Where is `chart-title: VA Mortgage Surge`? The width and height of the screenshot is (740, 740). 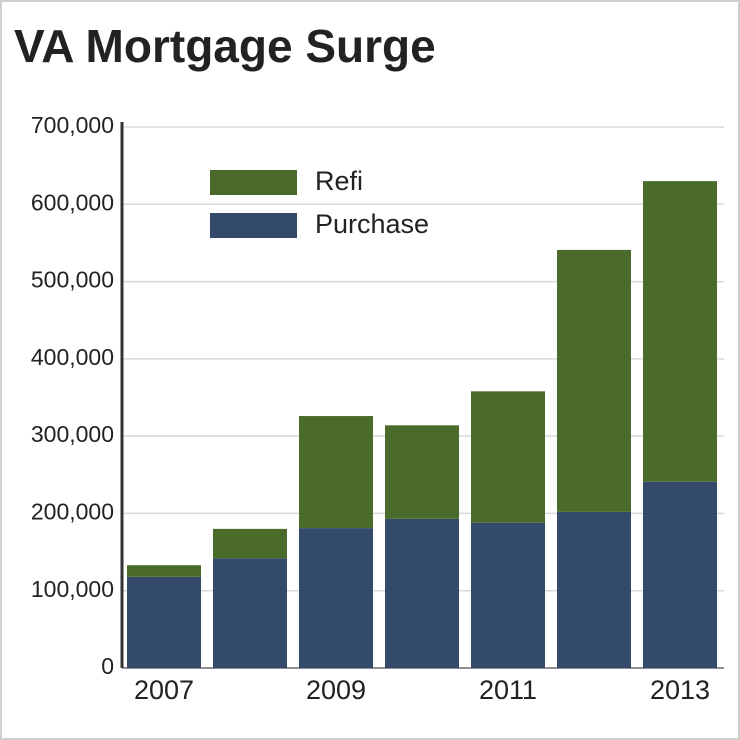 chart-title: VA Mortgage Surge is located at coordinates (225, 46).